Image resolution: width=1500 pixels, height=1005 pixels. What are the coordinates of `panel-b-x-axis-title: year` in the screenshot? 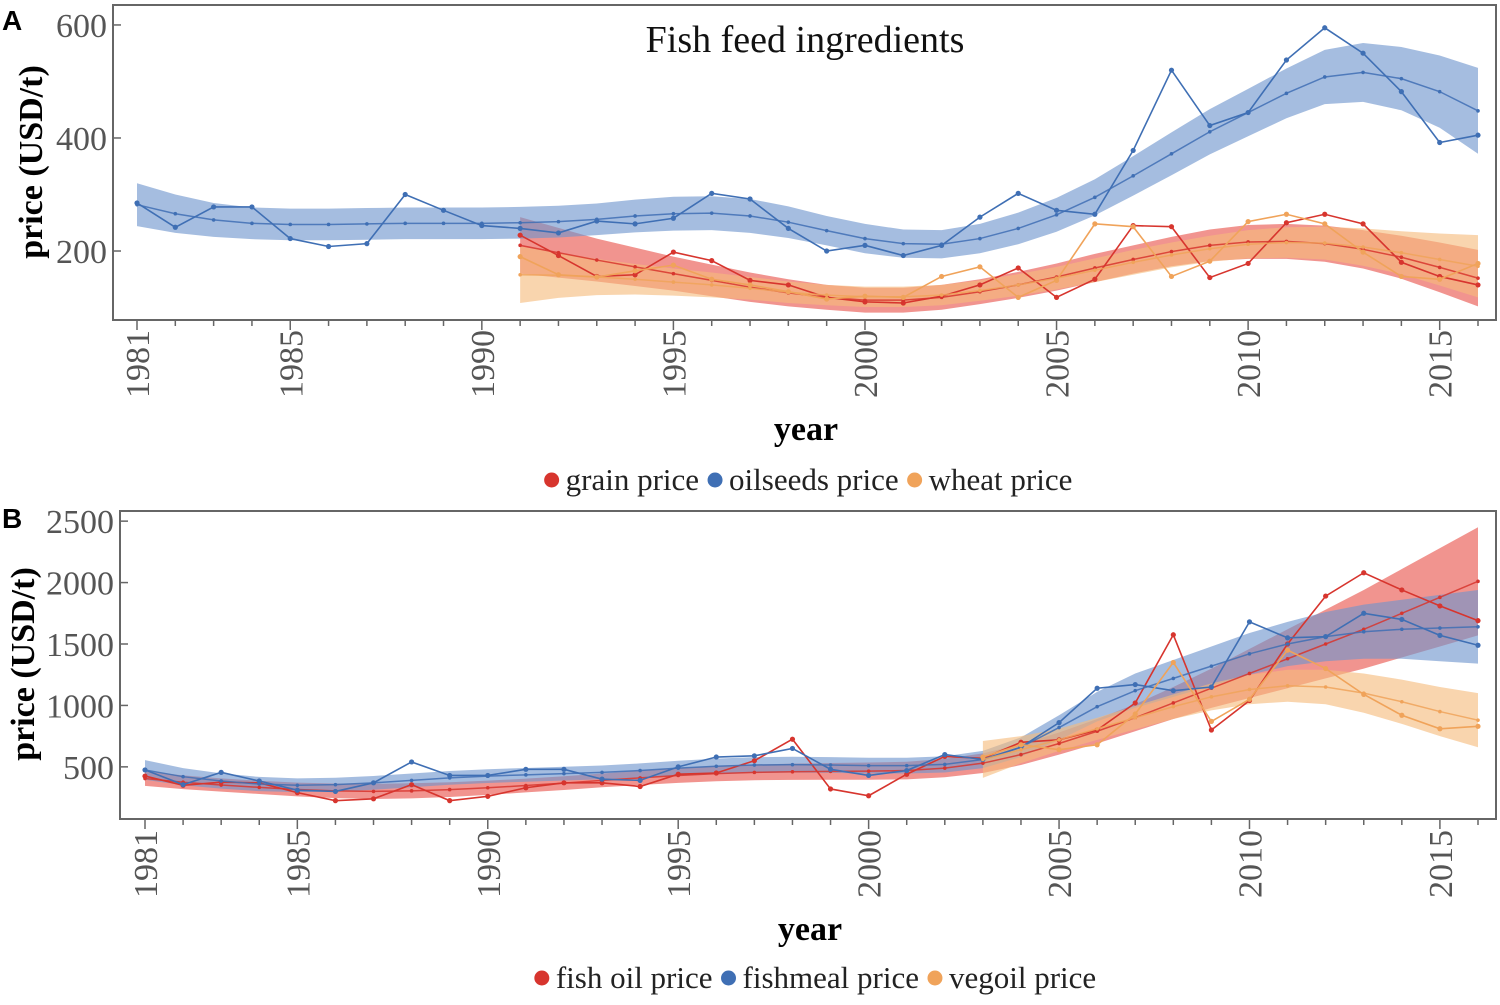 It's located at (810, 929).